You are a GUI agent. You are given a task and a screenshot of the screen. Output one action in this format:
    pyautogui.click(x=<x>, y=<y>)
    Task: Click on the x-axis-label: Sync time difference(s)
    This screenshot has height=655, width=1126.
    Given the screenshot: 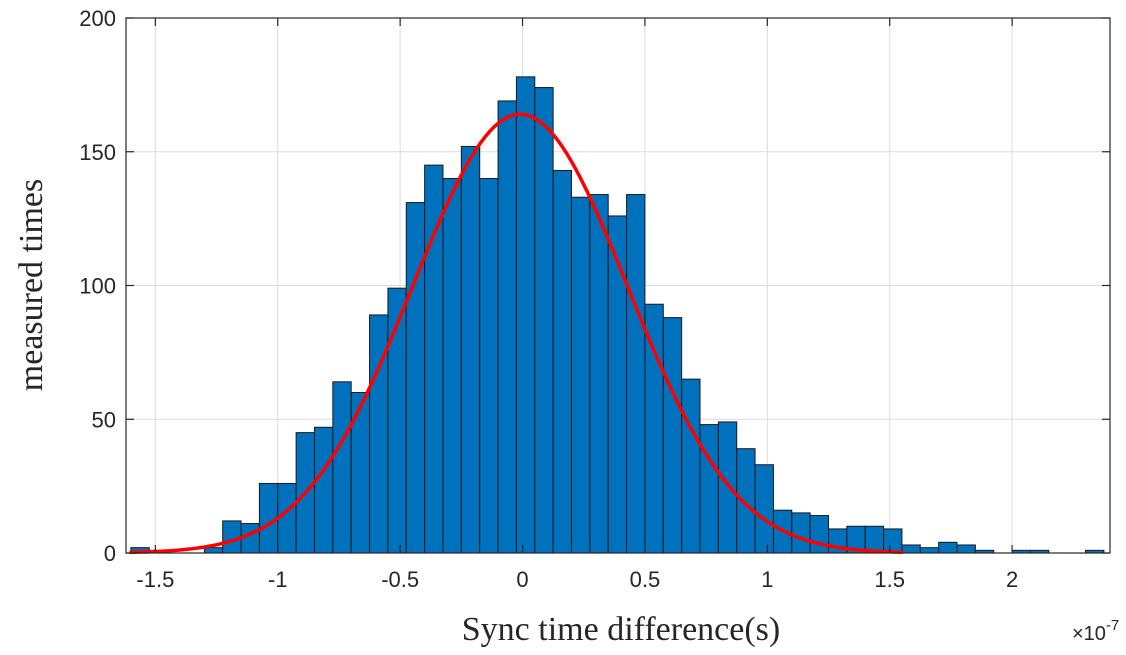 What is the action you would take?
    pyautogui.click(x=621, y=629)
    